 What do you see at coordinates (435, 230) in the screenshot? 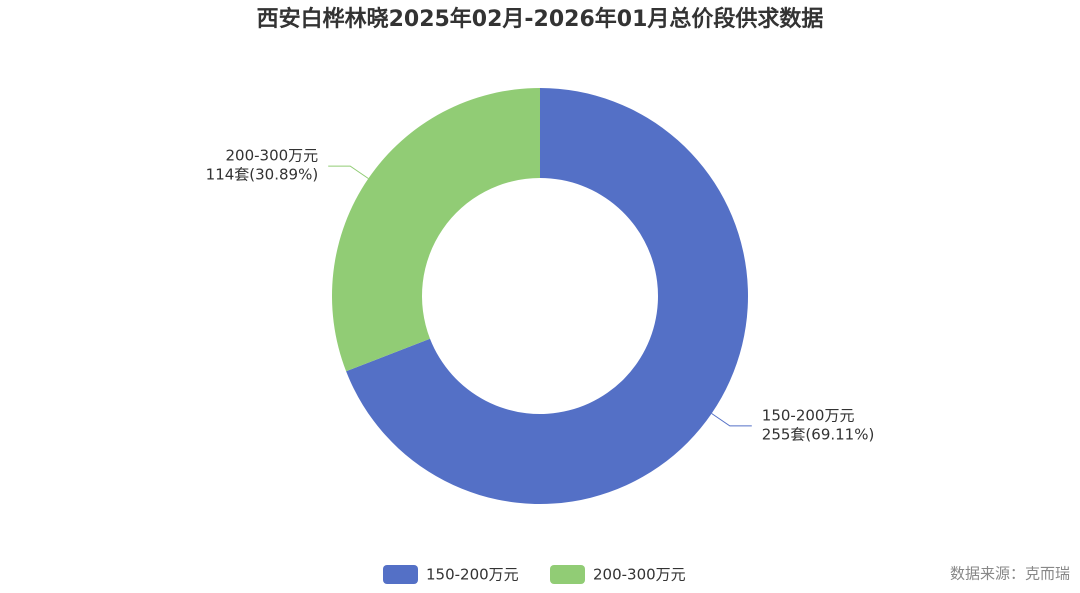
I see `donut-slice` at bounding box center [435, 230].